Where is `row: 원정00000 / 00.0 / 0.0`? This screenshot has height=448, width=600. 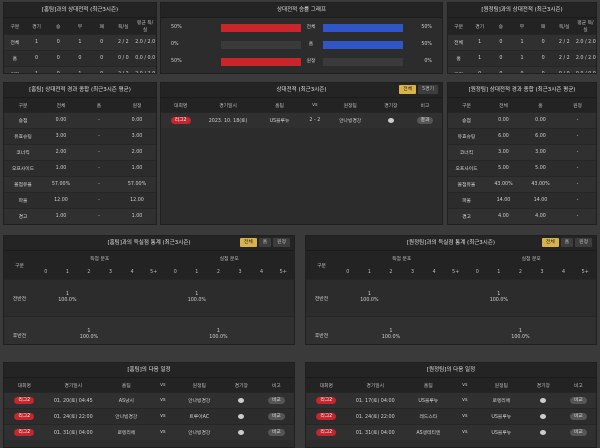 row: 원정00000 / 00.0 / 0.0 is located at coordinates (522, 69).